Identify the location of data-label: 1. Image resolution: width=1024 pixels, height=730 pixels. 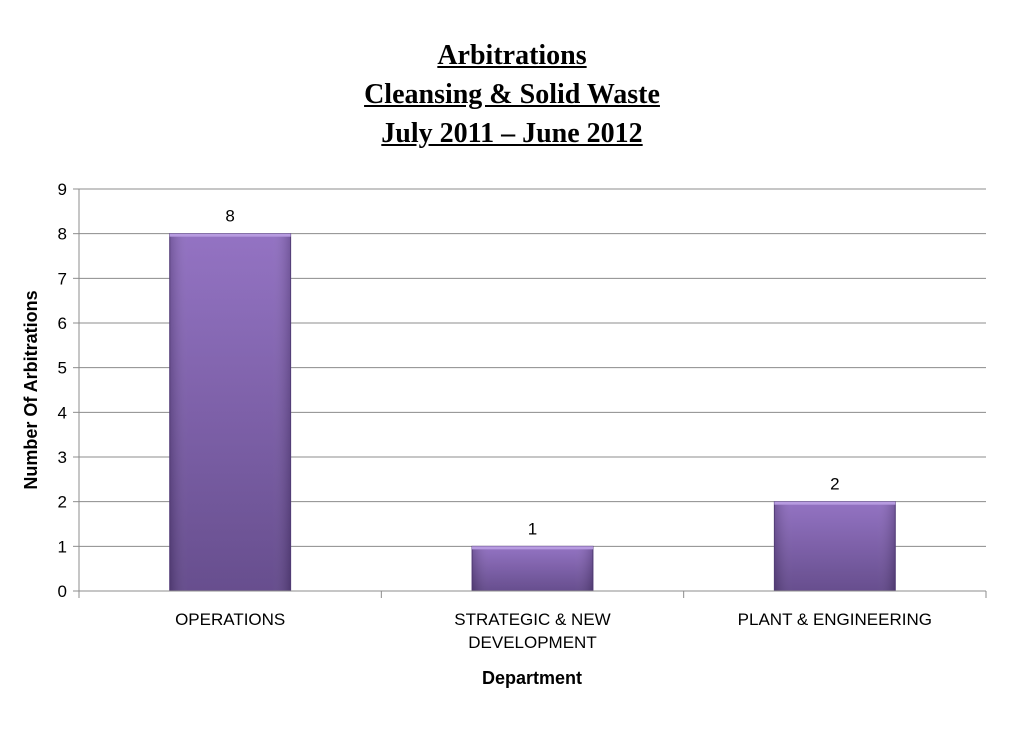
(532, 528).